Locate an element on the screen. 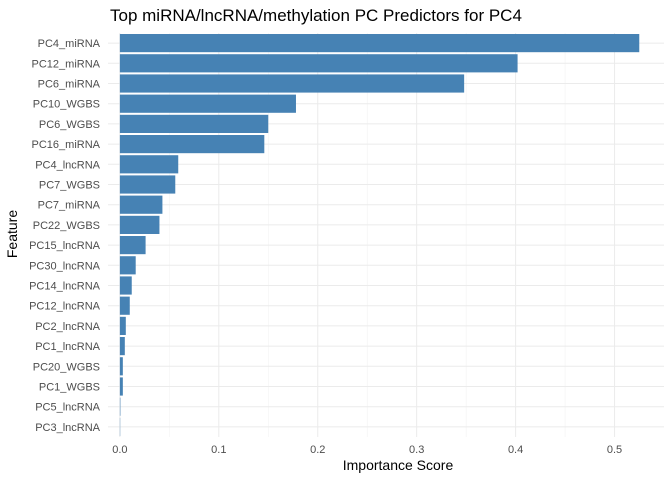 Image resolution: width=672 pixels, height=480 pixels. y-tick-label: PC12_miRNA is located at coordinates (66, 64).